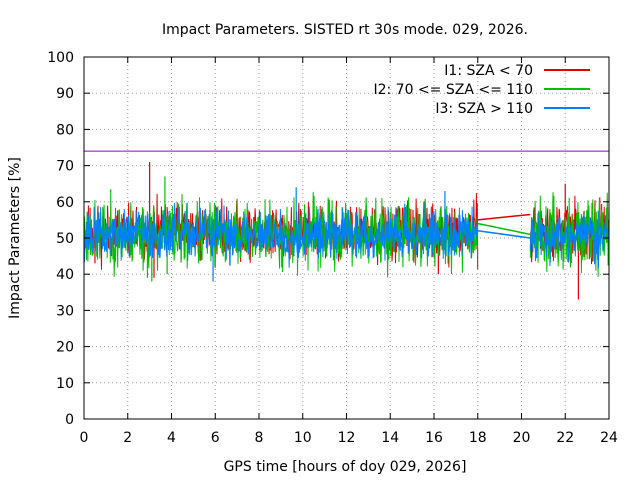 This screenshot has width=640, height=480. Describe the element at coordinates (390, 438) in the screenshot. I see `x-tick-label: 14` at that location.